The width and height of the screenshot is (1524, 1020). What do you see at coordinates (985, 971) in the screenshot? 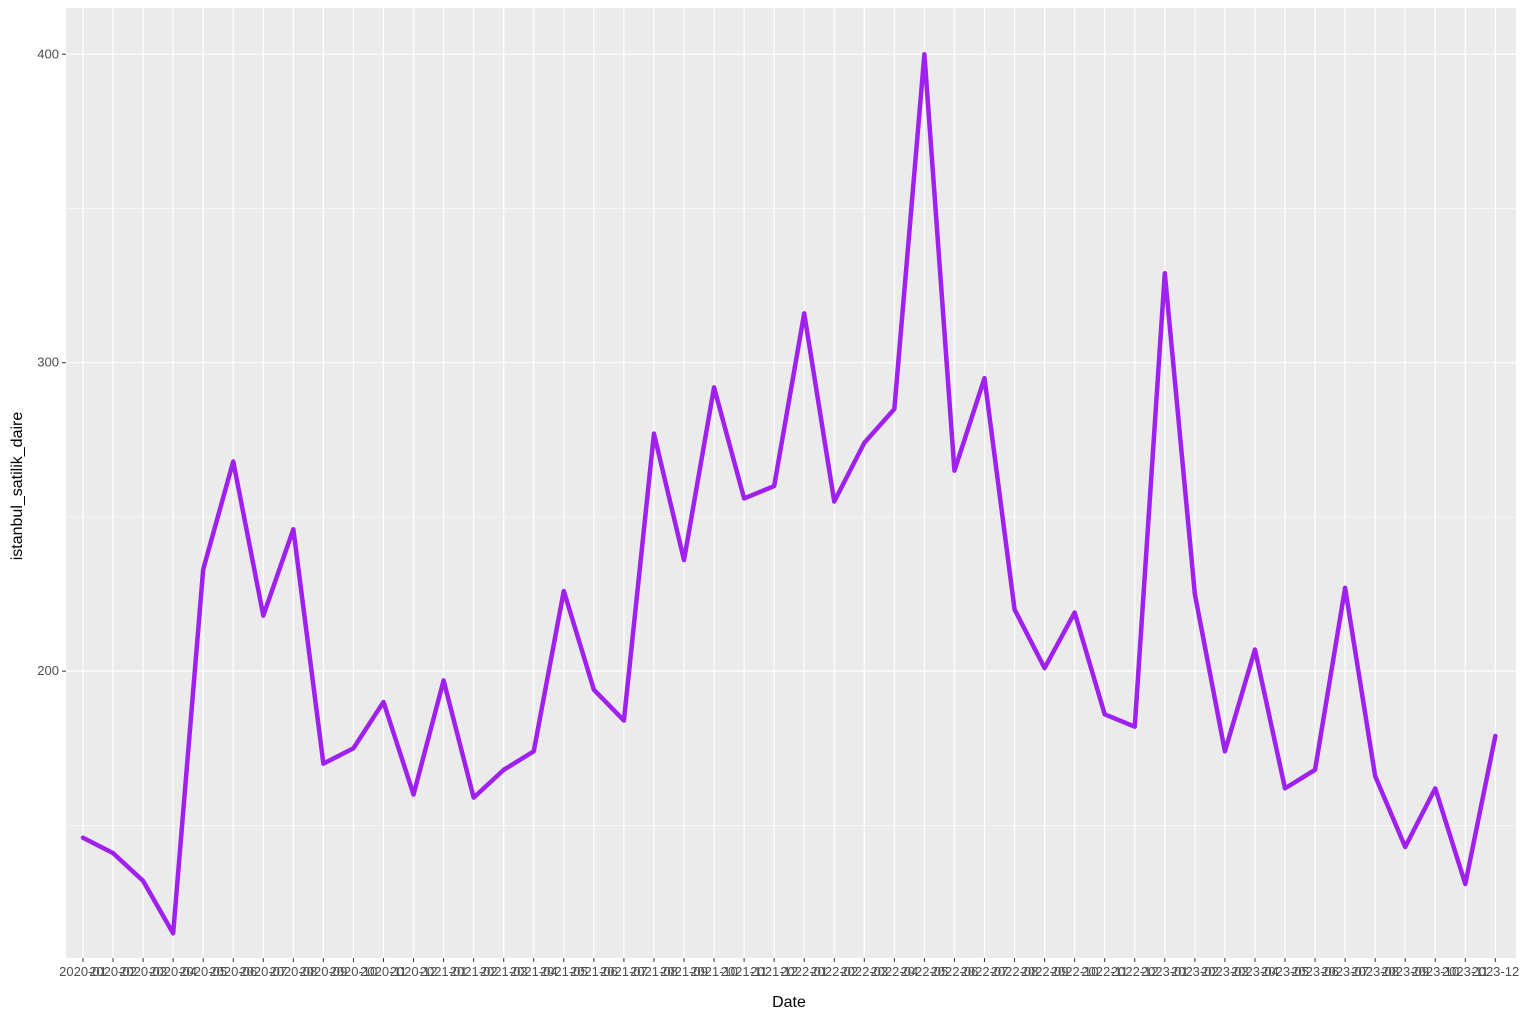
I see `x-tick-label: 2022-07` at bounding box center [985, 971].